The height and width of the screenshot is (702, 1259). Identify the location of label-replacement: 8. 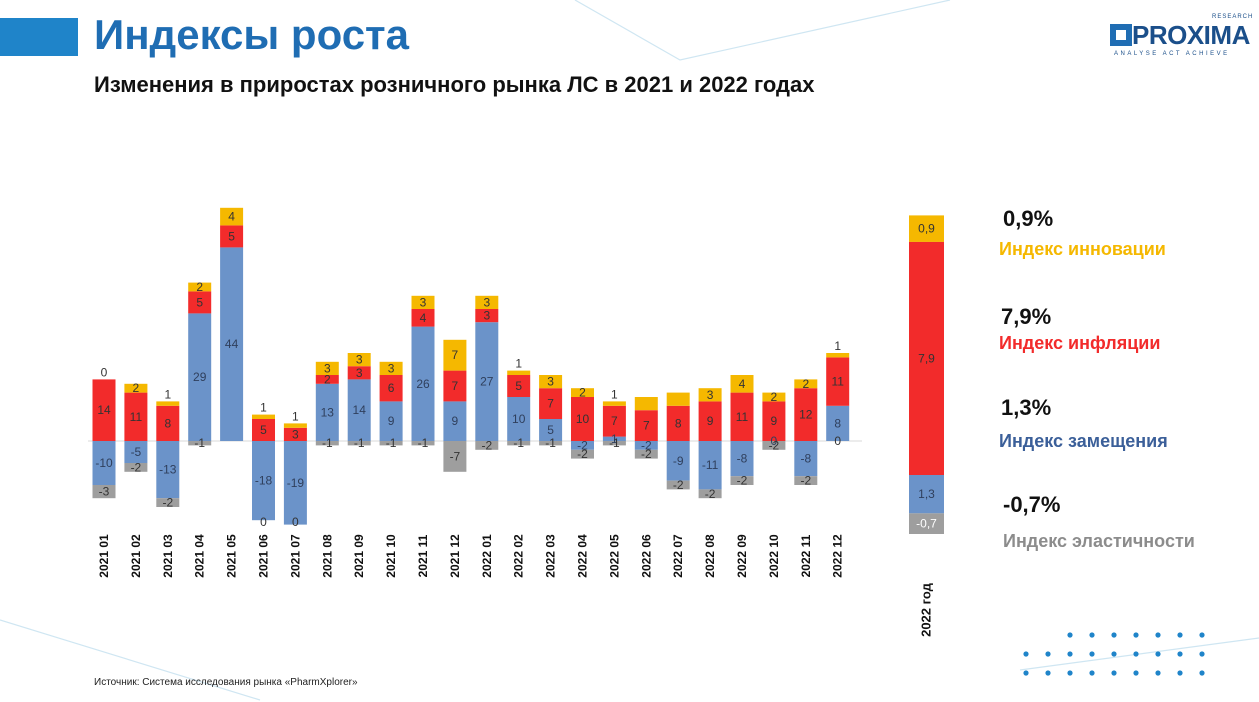
(837, 423).